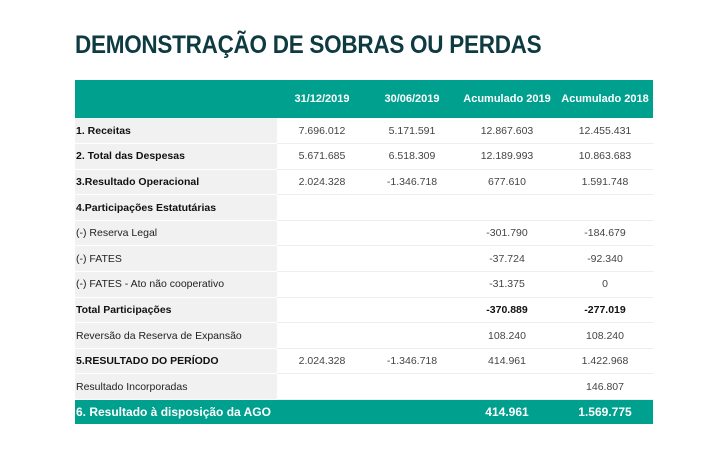 The height and width of the screenshot is (470, 720). Describe the element at coordinates (605, 99) in the screenshot. I see `column-header: Acumulado 2018` at that location.